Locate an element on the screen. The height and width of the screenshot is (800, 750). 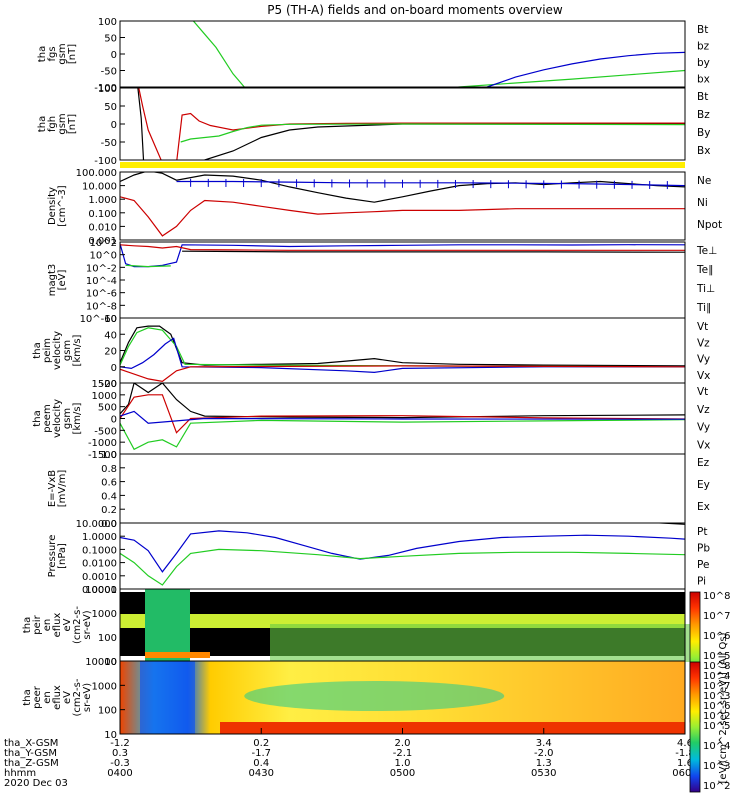
ylabel-line: peem is located at coordinates (47, 418).